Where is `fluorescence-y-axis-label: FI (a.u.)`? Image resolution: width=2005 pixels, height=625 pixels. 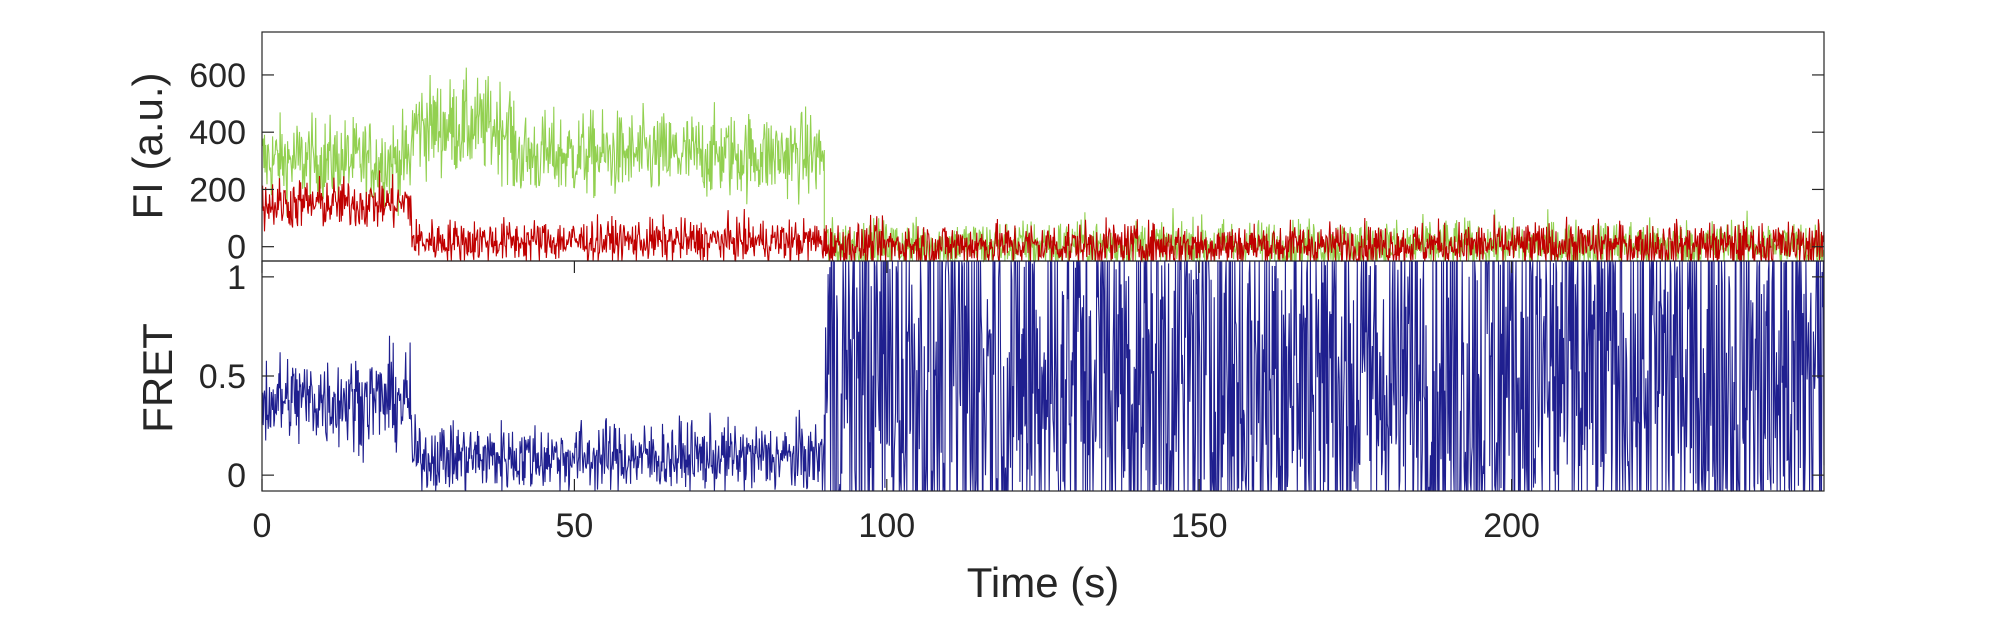
fluorescence-y-axis-label: FI (a.u.) is located at coordinates (147, 145).